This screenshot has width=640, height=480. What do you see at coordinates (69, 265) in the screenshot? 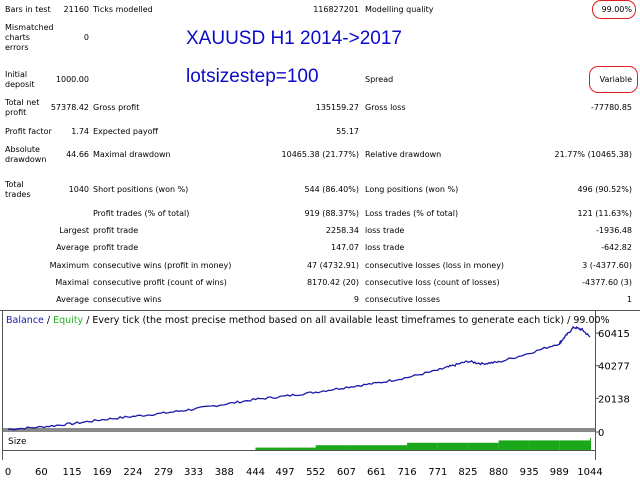
I see `maximum-label: Maximum` at bounding box center [69, 265].